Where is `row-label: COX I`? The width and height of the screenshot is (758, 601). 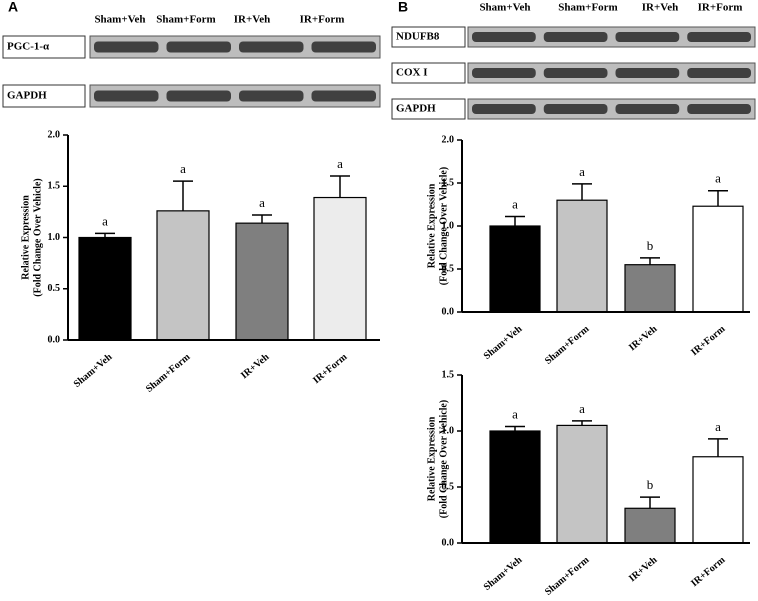 row-label: COX I is located at coordinates (411, 73).